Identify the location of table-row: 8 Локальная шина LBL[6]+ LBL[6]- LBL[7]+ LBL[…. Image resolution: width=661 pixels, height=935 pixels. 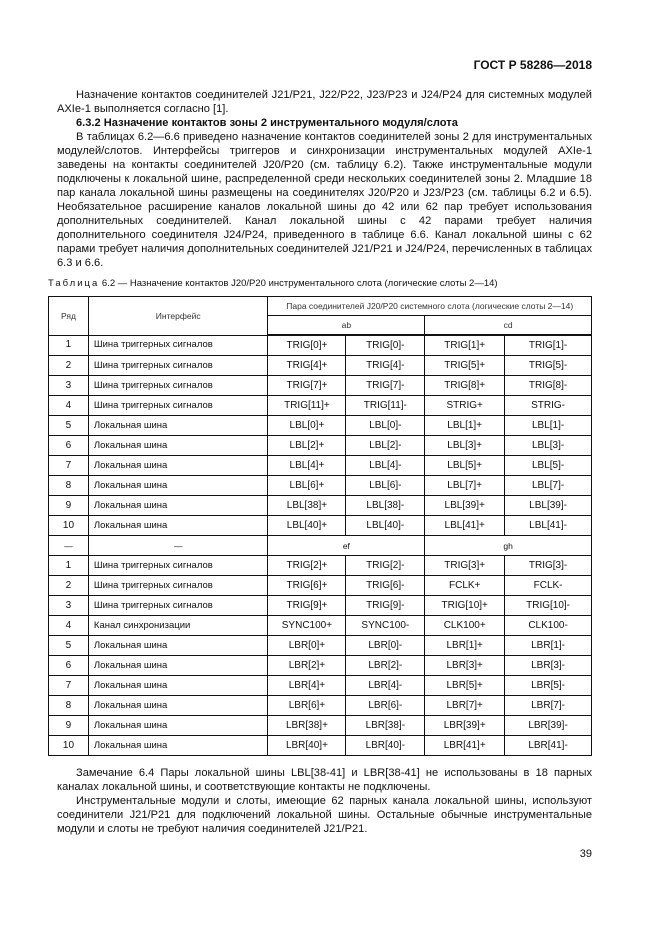
(320, 485).